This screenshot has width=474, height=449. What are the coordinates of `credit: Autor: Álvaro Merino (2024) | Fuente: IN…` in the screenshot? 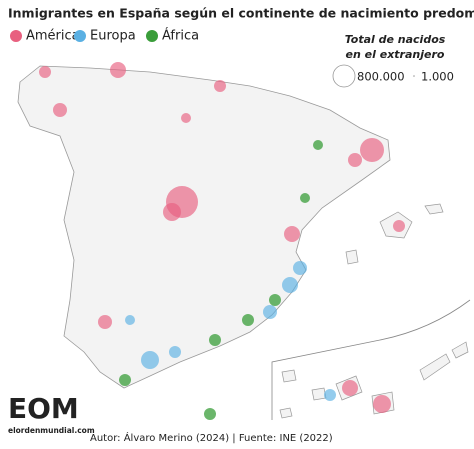 It's located at (211, 437).